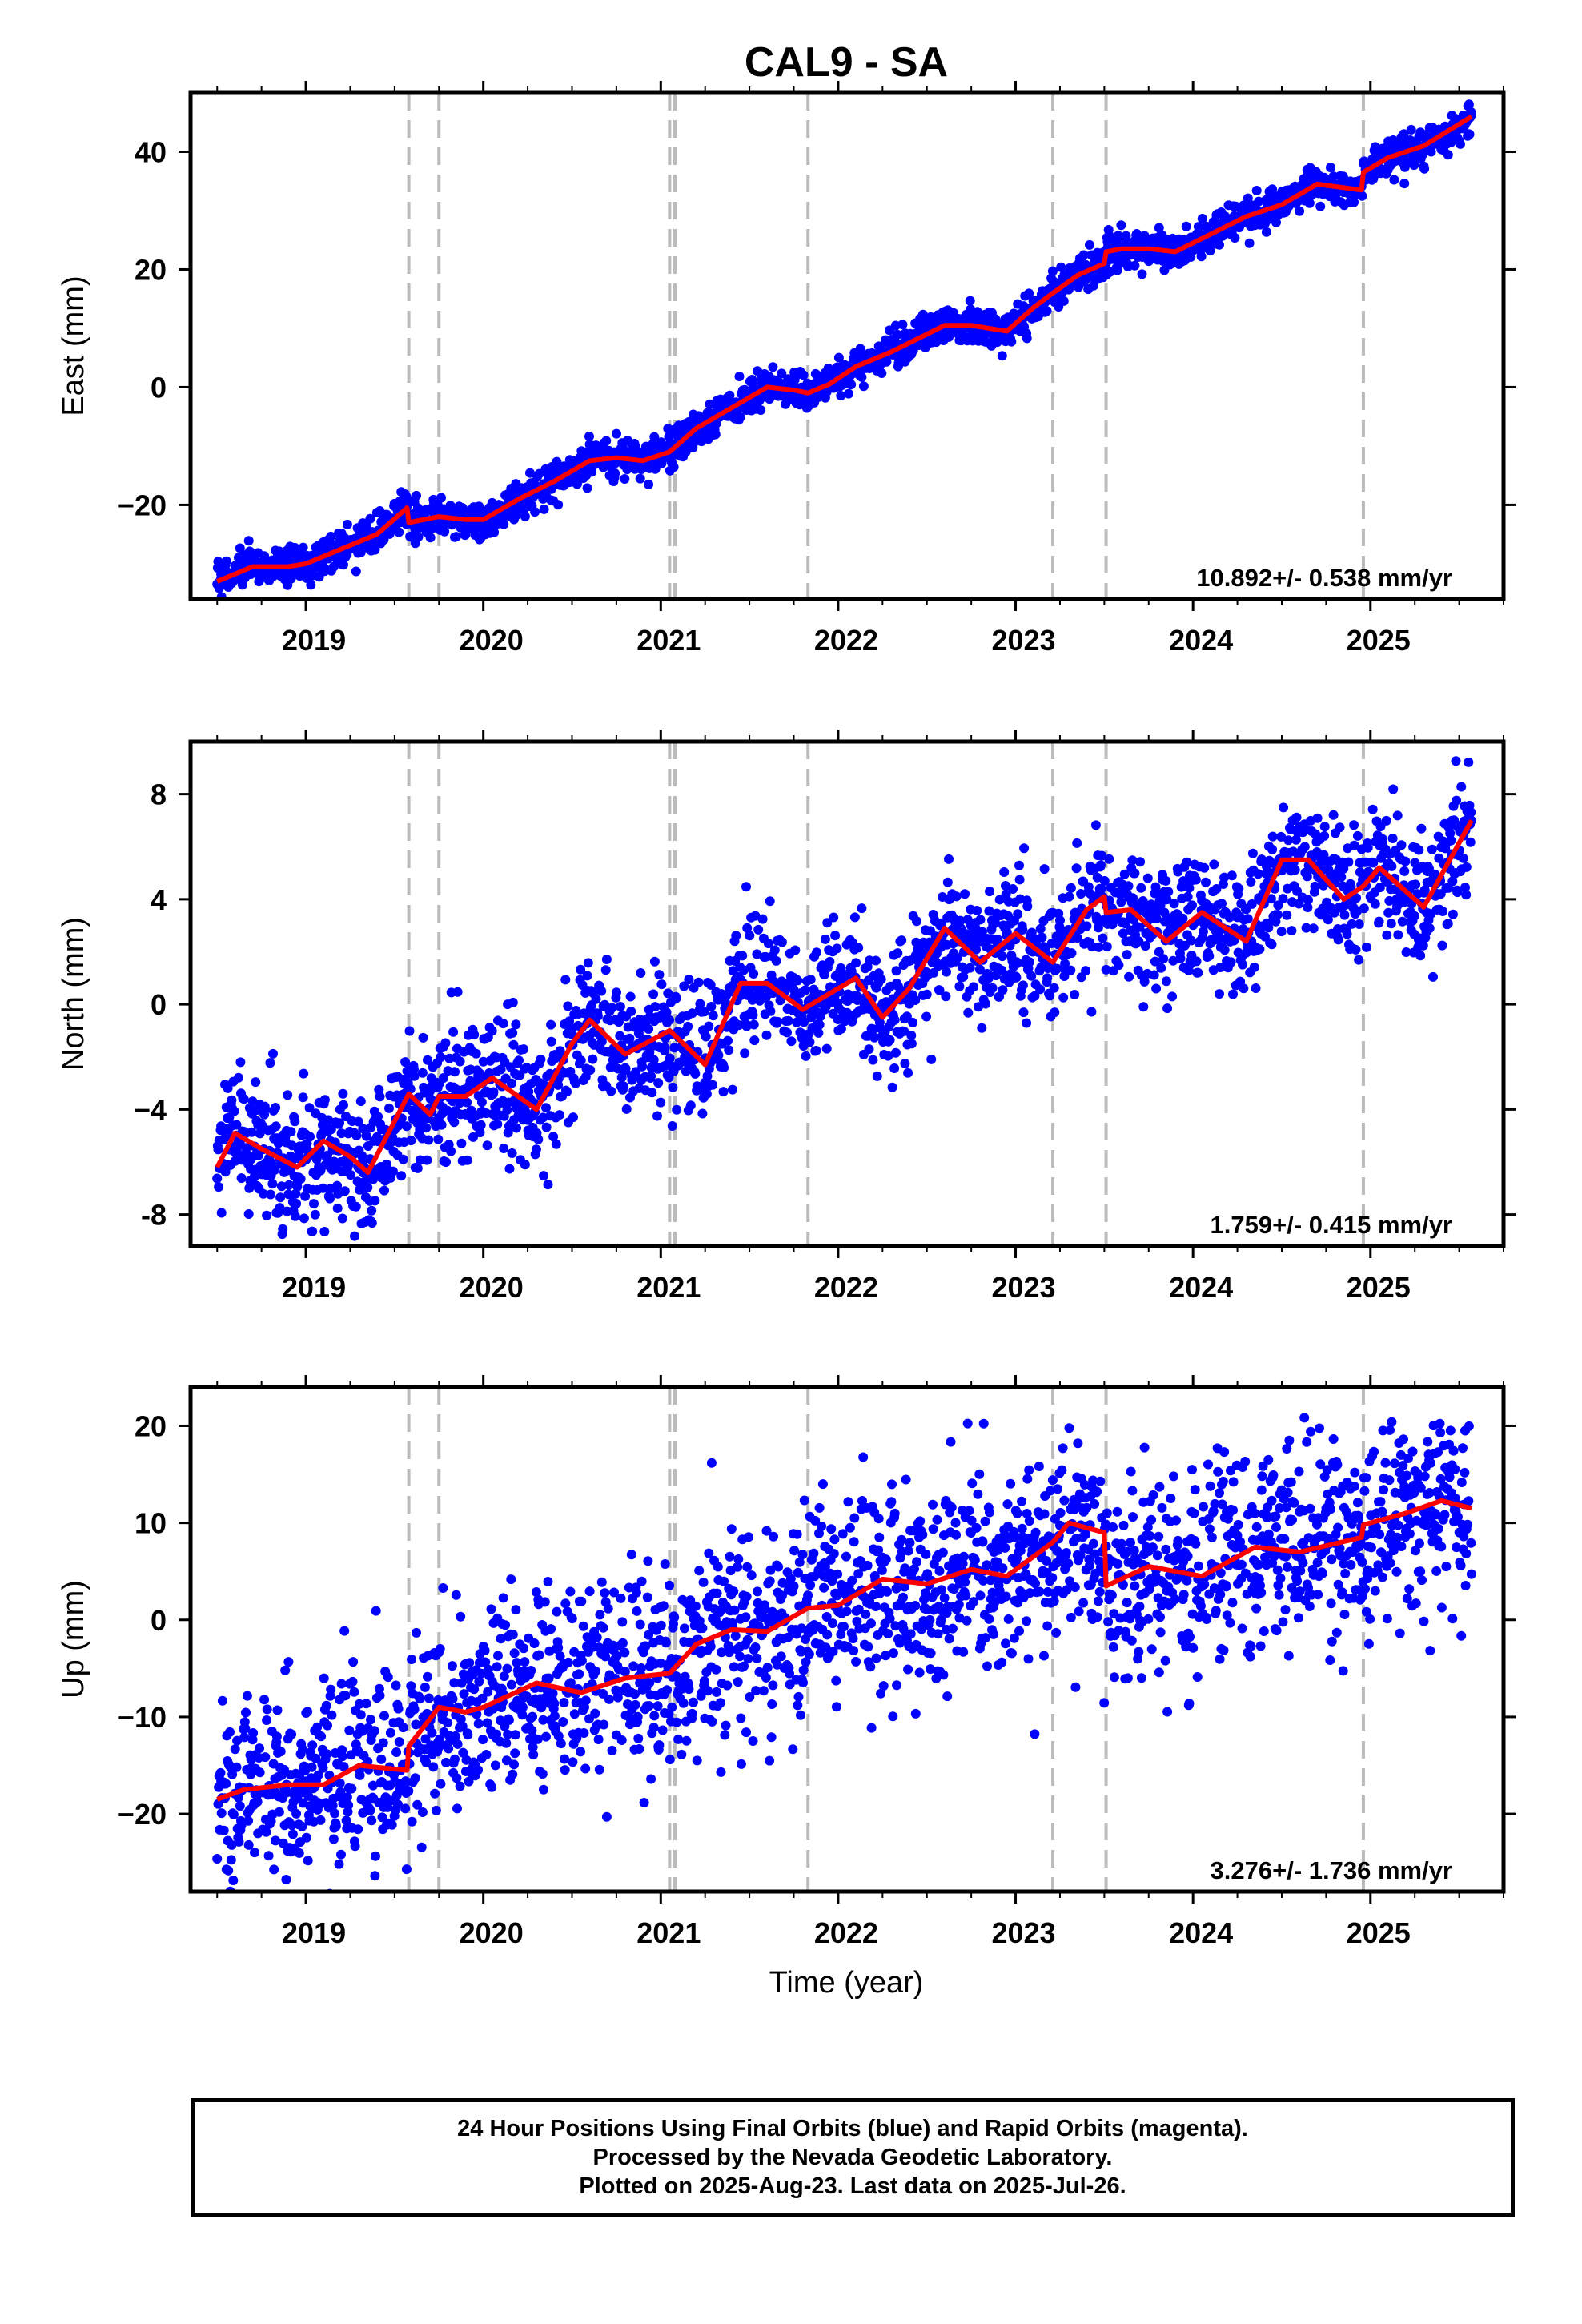 The width and height of the screenshot is (1582, 2324). What do you see at coordinates (159, 794) in the screenshot?
I see `y-tick-label: 8` at bounding box center [159, 794].